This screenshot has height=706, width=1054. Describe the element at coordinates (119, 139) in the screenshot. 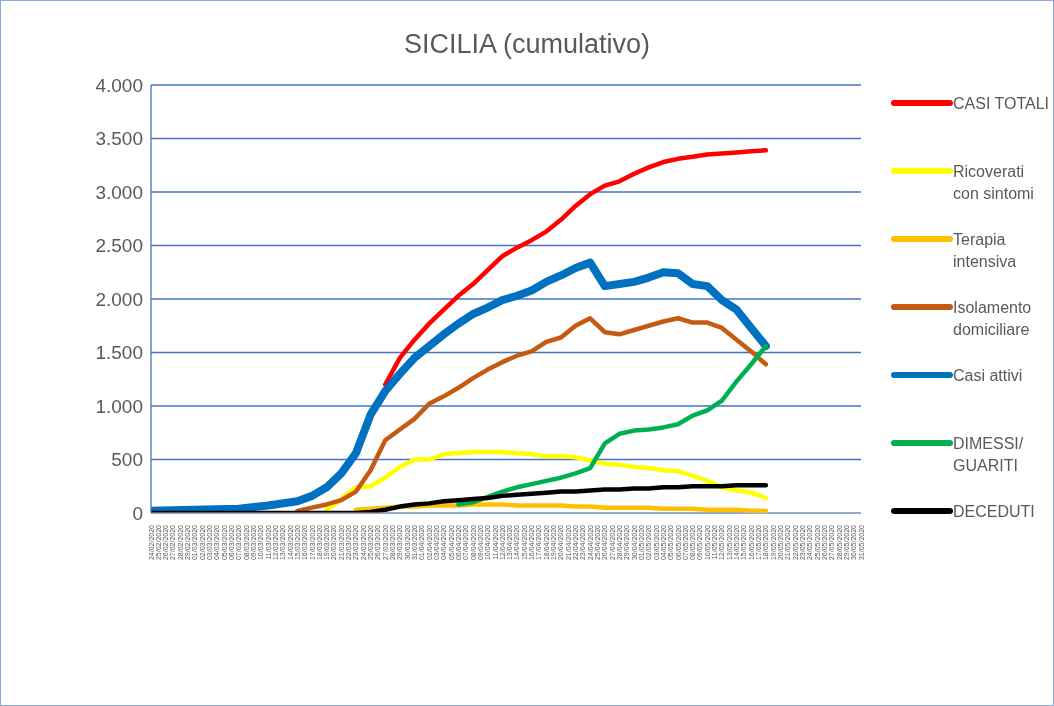

I see `y-tick-label: 3.500` at that location.